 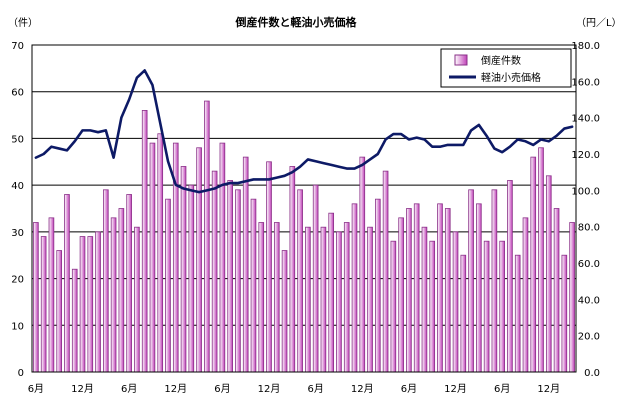 What do you see at coordinates (585, 155) in the screenshot?
I see `right-tick-label: 120.0` at bounding box center [585, 155].